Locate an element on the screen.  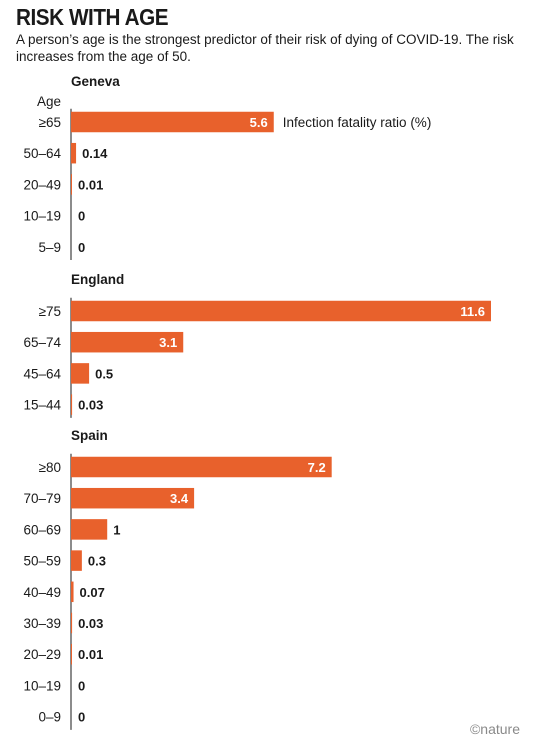
category-label: 20–29 is located at coordinates (42, 654).